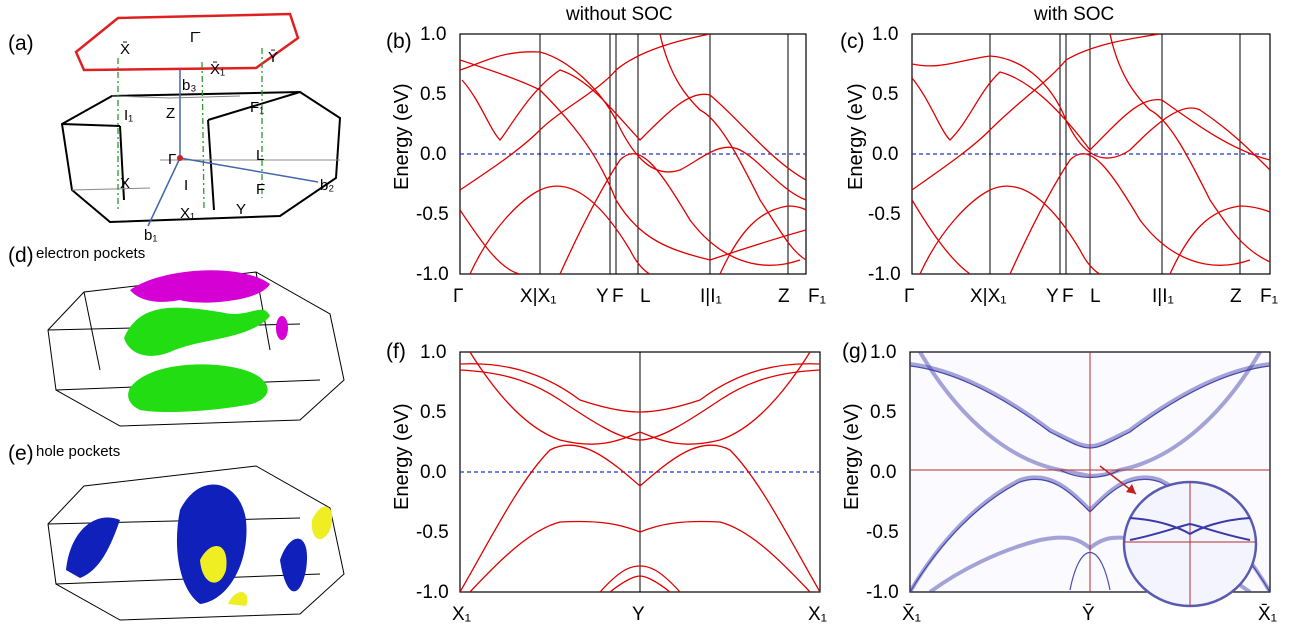 The image size is (1299, 628). What do you see at coordinates (538, 296) in the screenshot?
I see `panel-b-xtick-1: X|X₁` at bounding box center [538, 296].